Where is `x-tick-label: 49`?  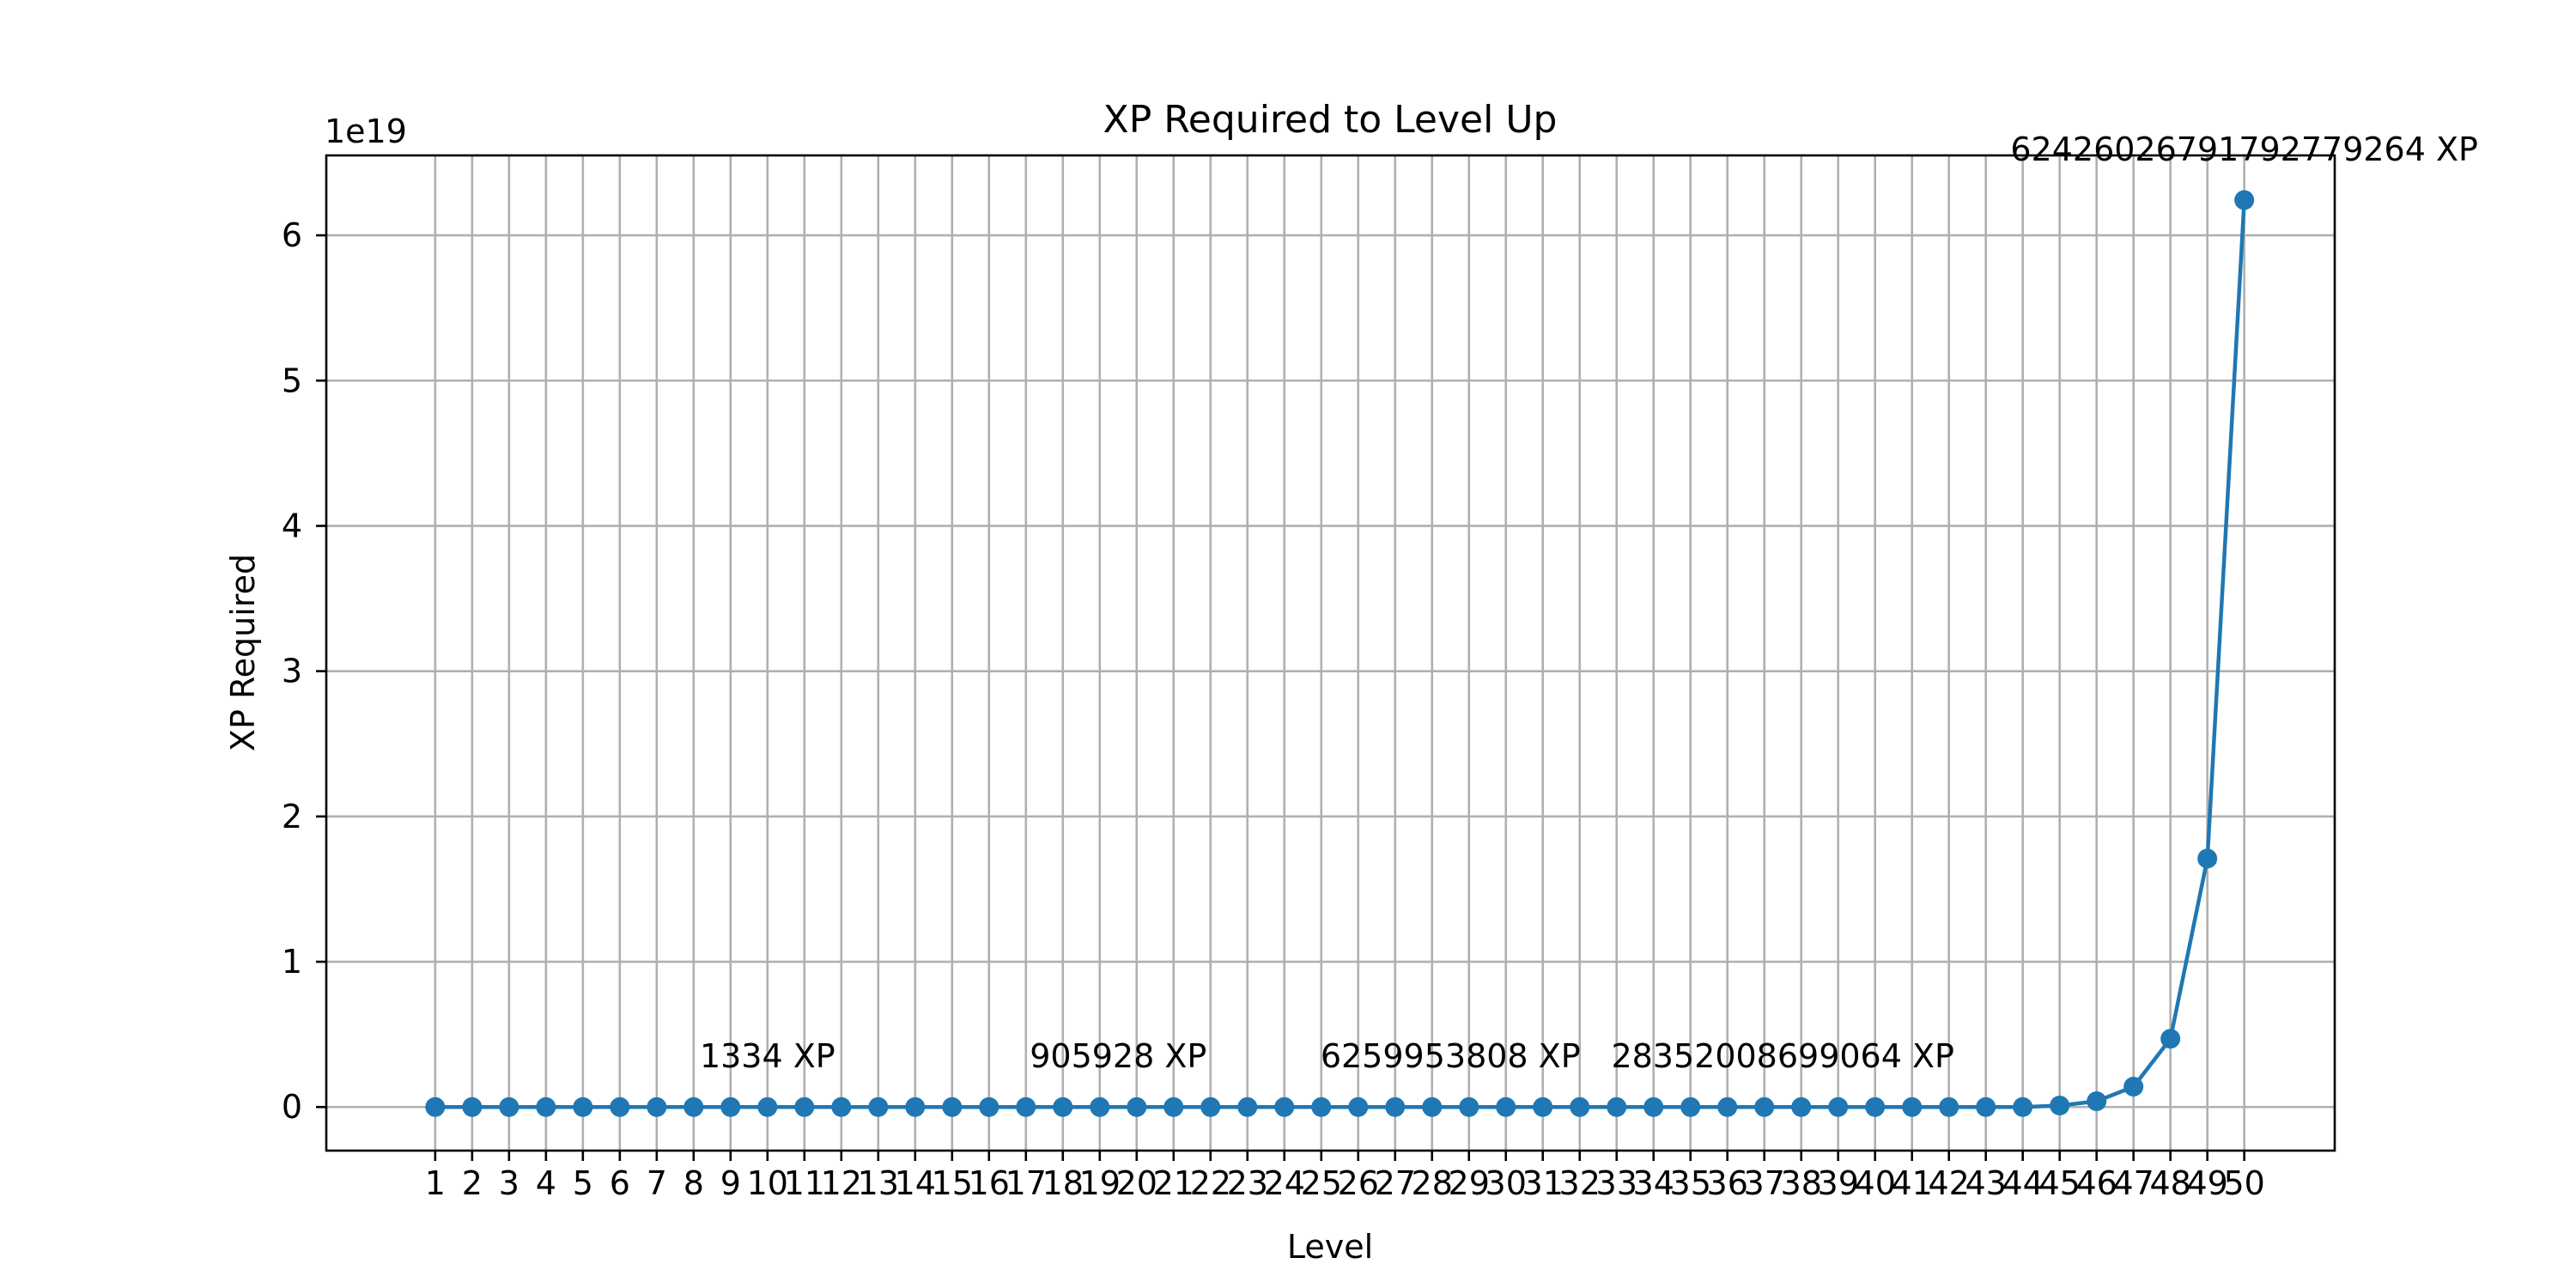
x-tick-label: 49 is located at coordinates (2207, 1183).